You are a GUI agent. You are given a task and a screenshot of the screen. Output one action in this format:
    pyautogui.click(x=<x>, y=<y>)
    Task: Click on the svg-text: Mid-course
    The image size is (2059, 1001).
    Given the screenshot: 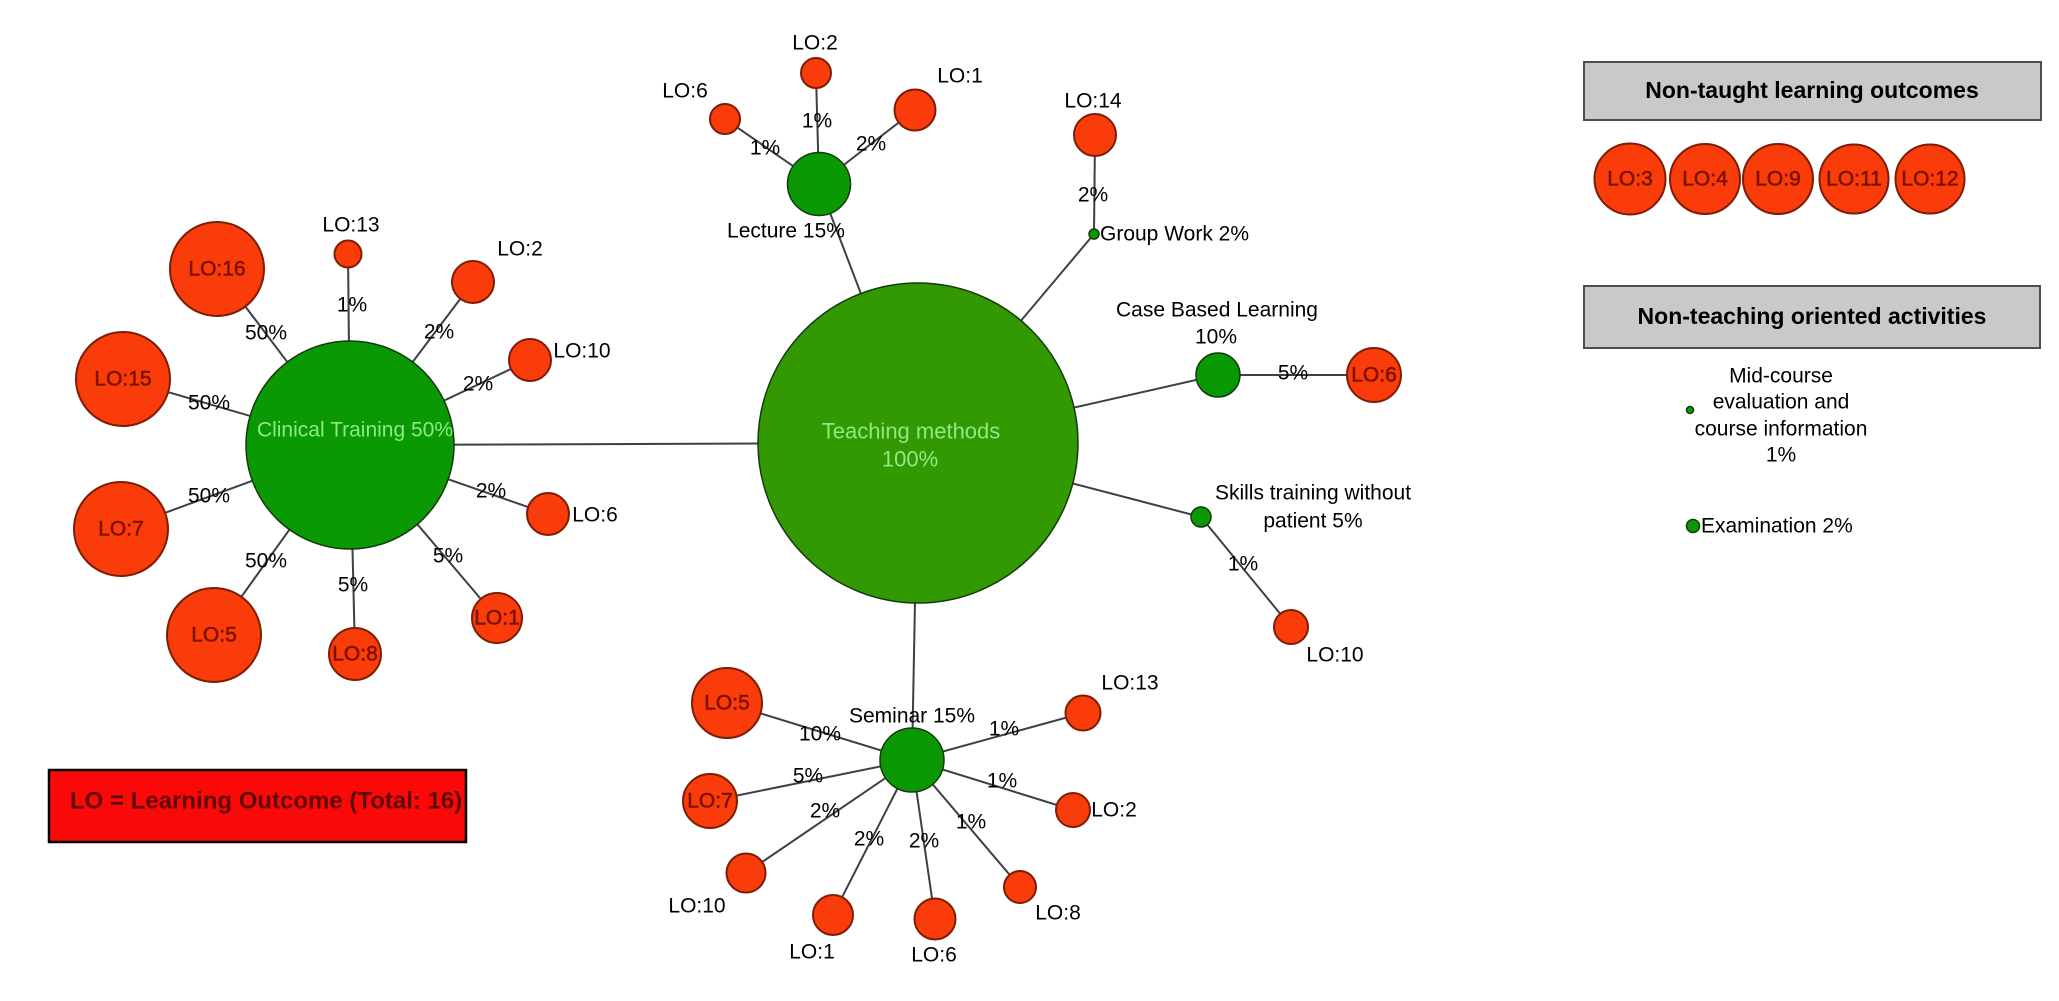 What is the action you would take?
    pyautogui.click(x=1781, y=376)
    